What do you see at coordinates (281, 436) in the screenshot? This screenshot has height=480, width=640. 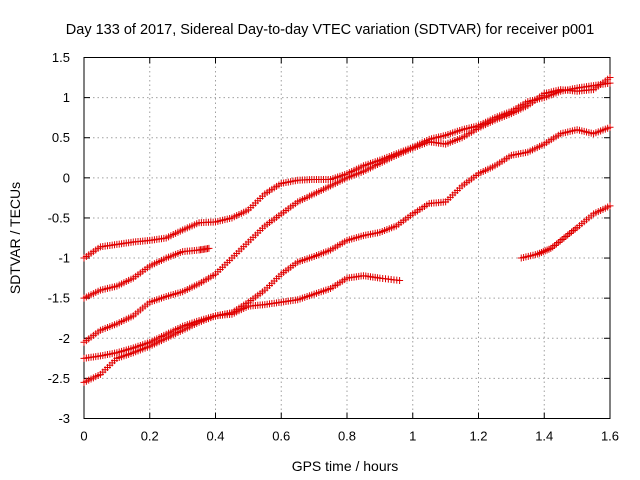 I see `x-tick-label: 0.6` at bounding box center [281, 436].